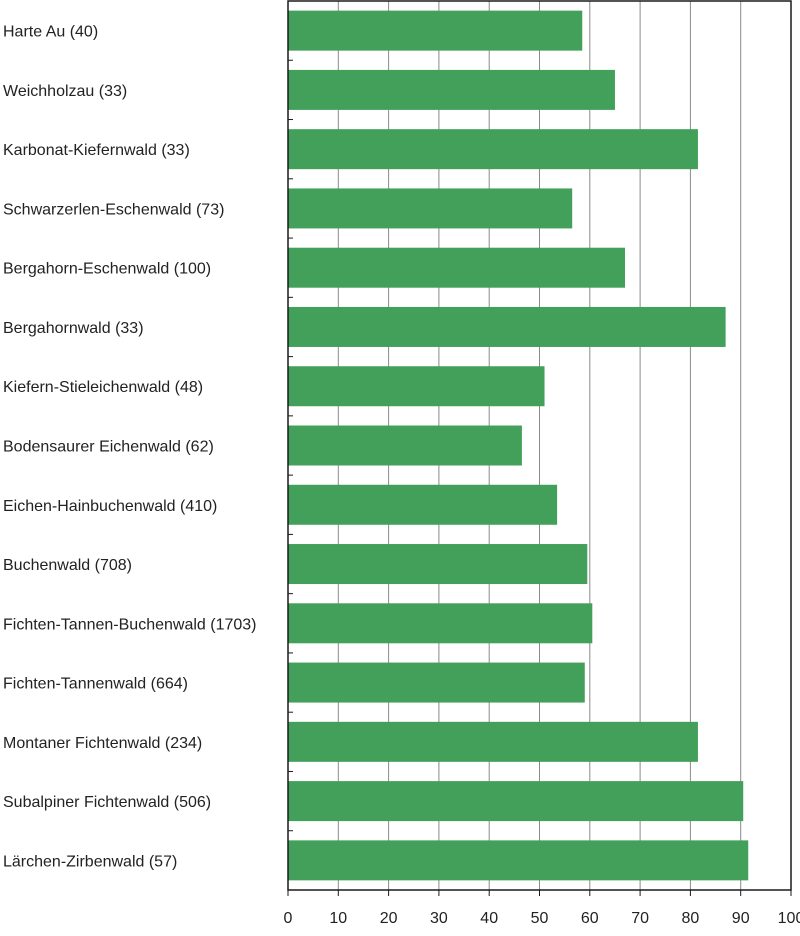  I want to click on x-tick-label: 100, so click(789, 918).